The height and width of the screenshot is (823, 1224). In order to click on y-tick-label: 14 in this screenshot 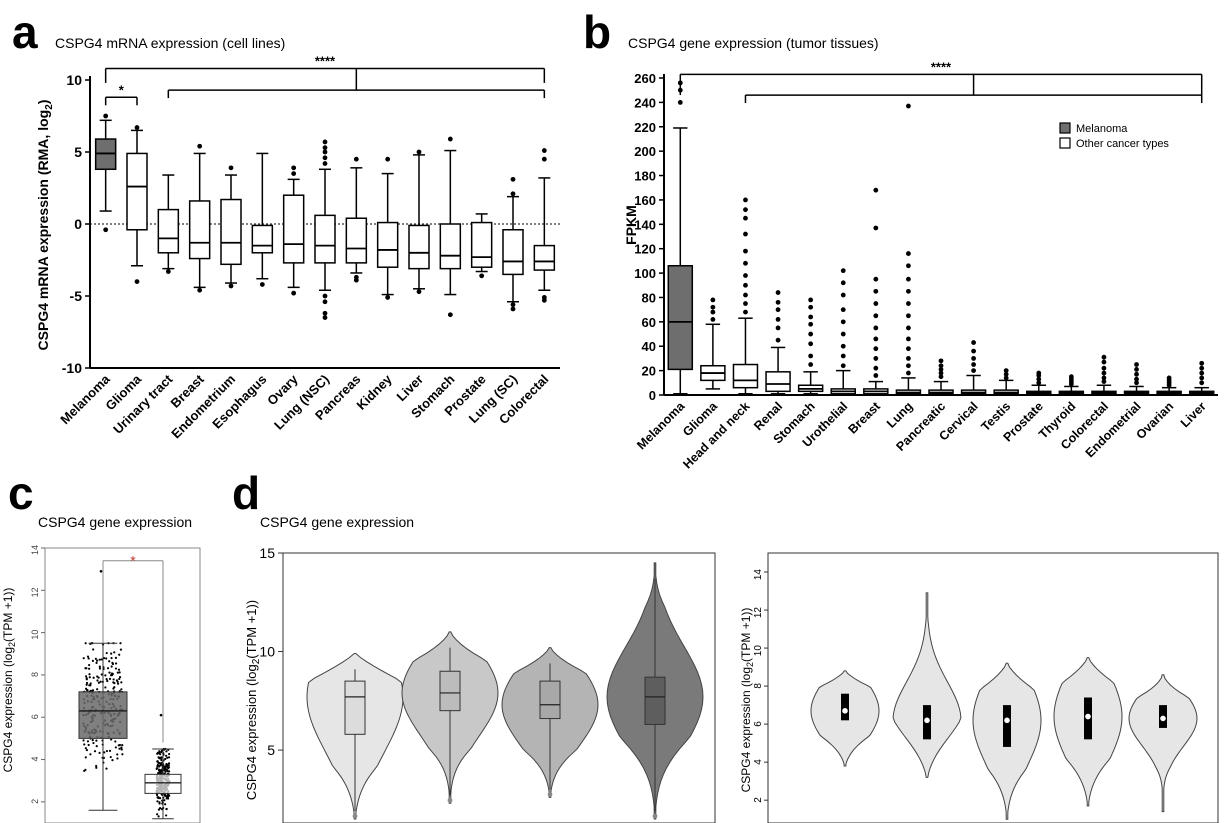, I will do `click(35, 550)`.